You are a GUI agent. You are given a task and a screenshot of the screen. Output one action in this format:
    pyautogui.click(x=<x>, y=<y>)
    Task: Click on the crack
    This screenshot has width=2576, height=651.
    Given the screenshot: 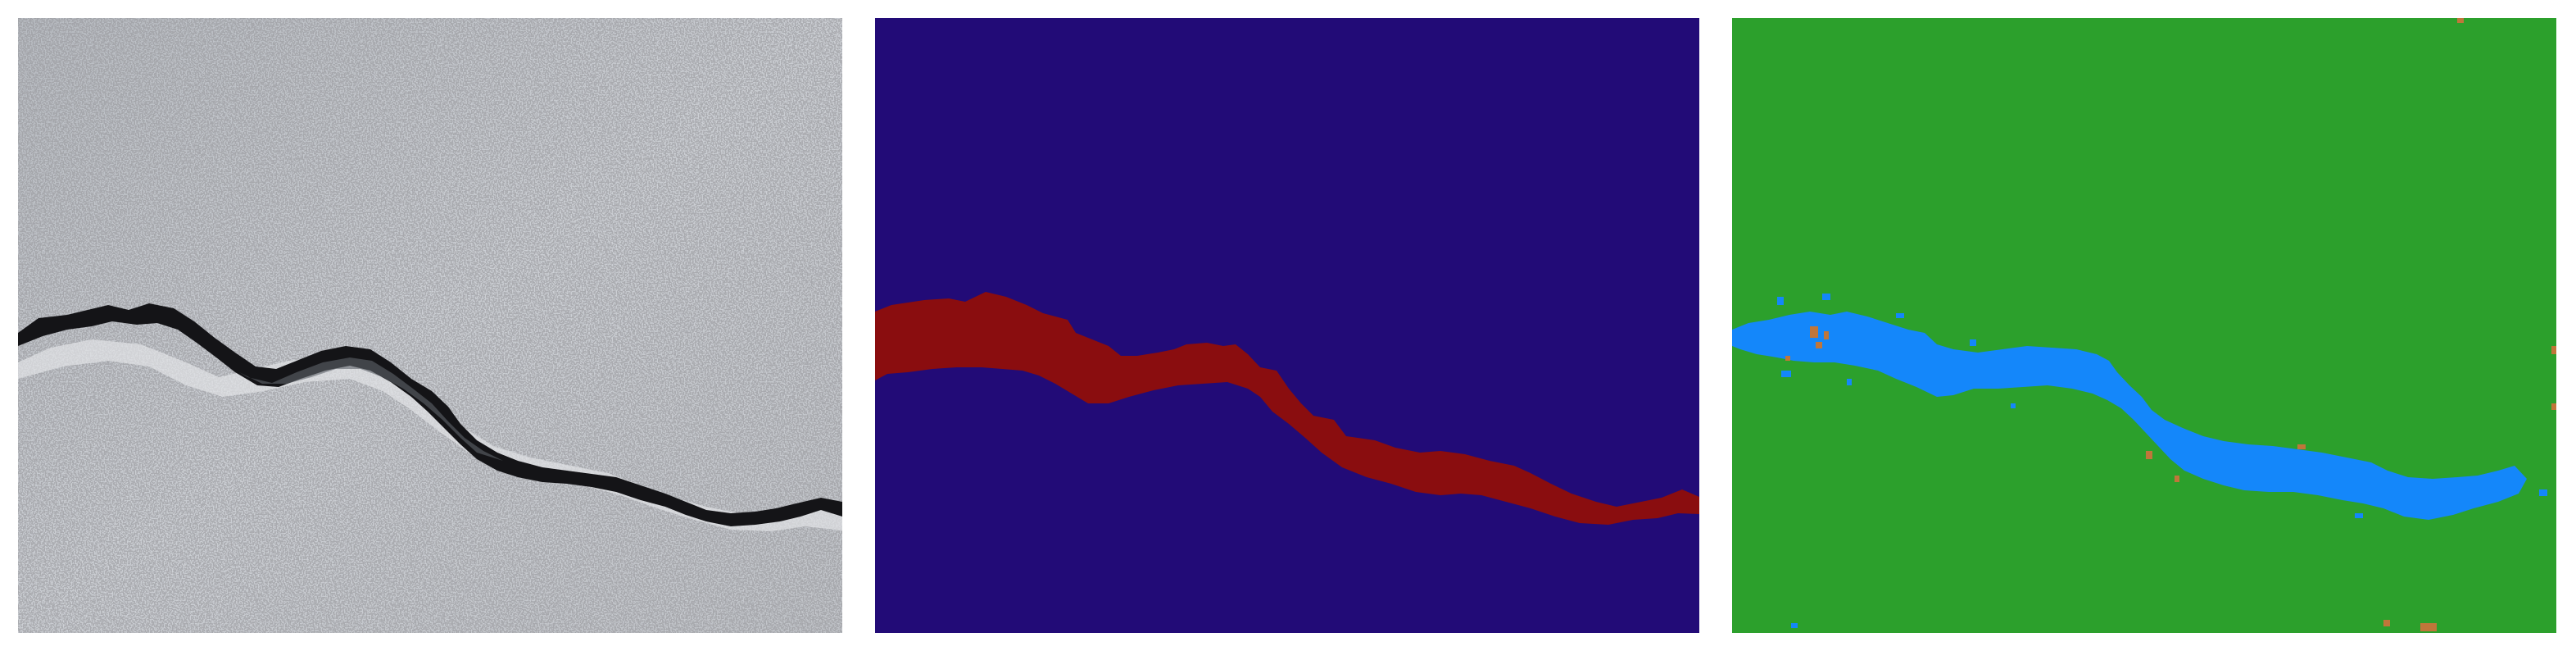 What is the action you would take?
    pyautogui.click(x=430, y=414)
    